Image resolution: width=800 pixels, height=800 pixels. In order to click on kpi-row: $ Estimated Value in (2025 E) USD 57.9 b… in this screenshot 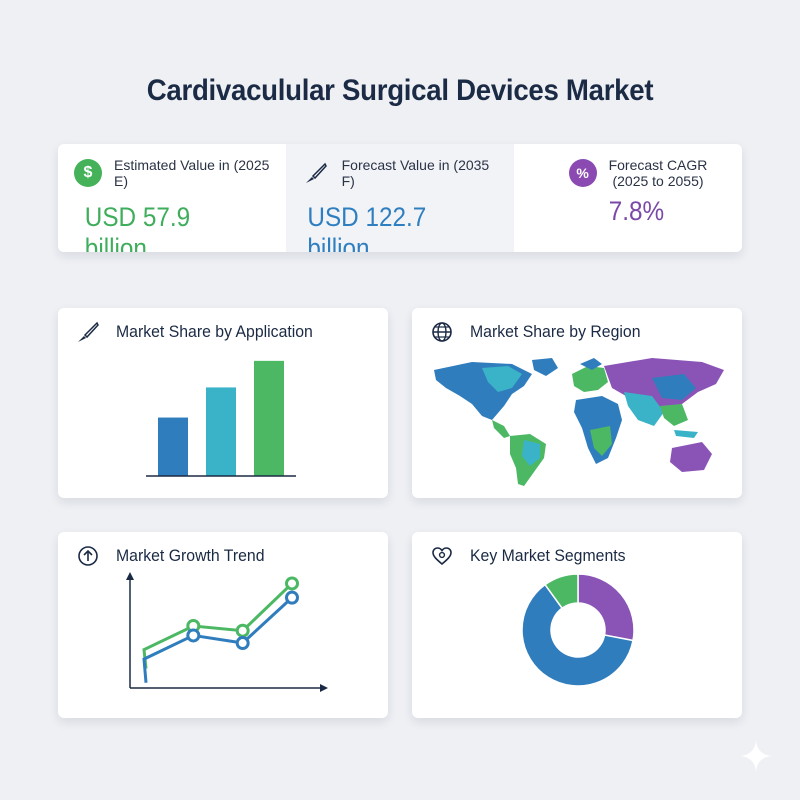, I will do `click(400, 198)`.